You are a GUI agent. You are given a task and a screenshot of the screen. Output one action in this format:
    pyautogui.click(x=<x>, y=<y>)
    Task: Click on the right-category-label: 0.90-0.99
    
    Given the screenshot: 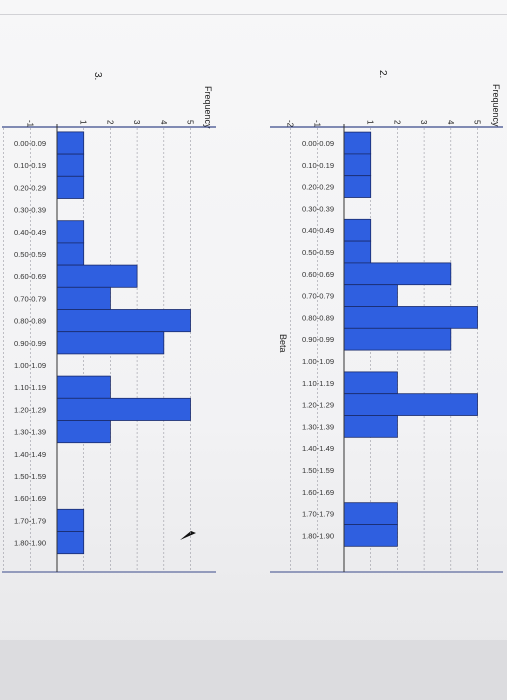 What is the action you would take?
    pyautogui.click(x=318, y=339)
    